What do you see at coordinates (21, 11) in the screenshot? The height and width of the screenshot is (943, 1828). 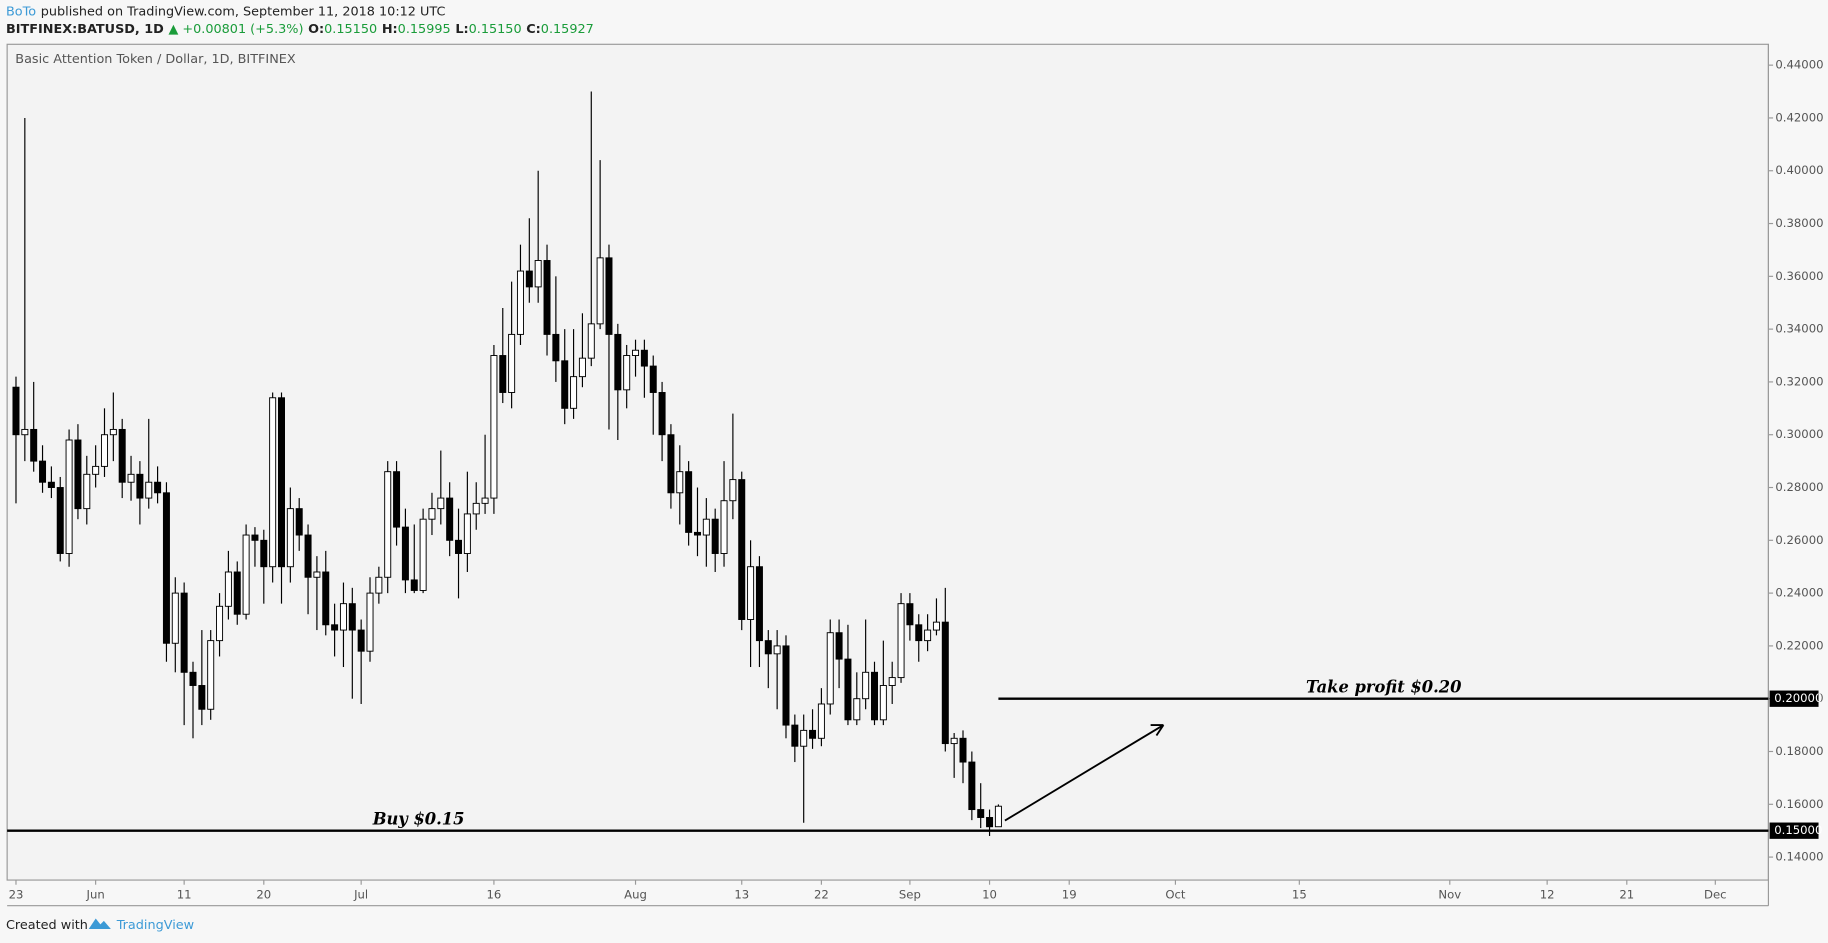 I see `author: BoTo` at bounding box center [21, 11].